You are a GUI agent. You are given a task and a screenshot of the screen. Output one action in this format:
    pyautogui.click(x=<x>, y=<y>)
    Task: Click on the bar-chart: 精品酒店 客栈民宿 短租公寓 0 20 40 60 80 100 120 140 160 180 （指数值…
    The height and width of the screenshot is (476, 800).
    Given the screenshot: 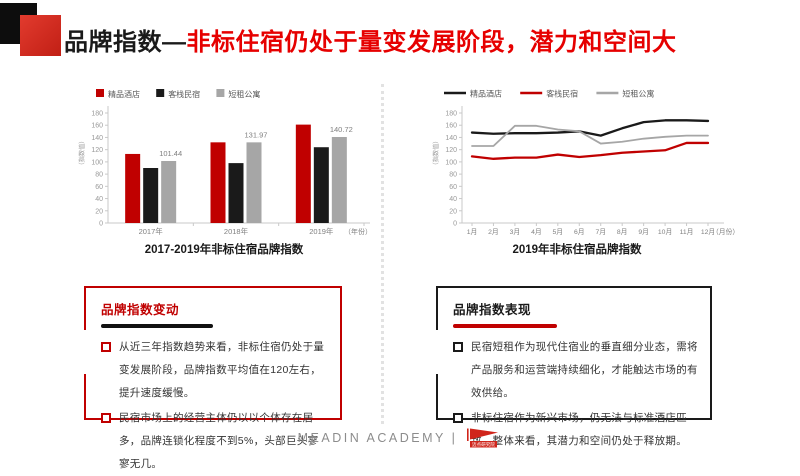 What is the action you would take?
    pyautogui.click(x=225, y=162)
    